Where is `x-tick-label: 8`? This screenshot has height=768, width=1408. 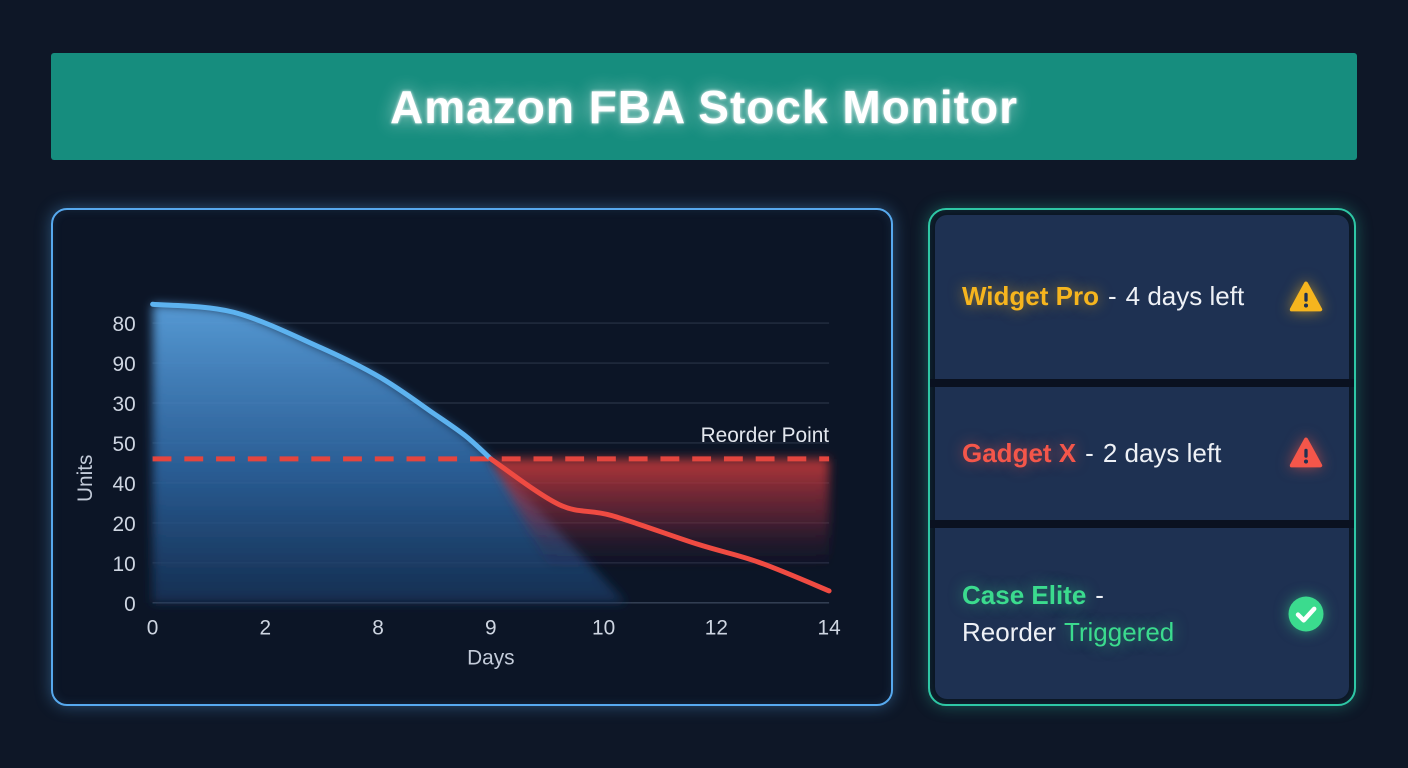
x-tick-label: 8 is located at coordinates (378, 628).